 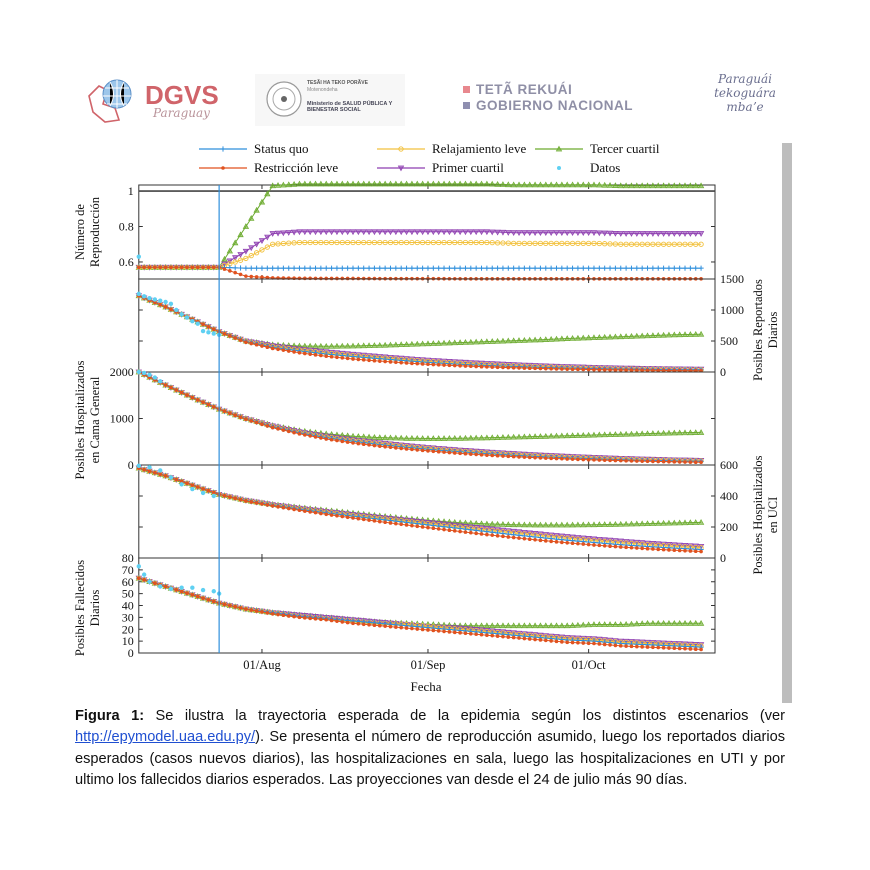 I want to click on scrollbar, so click(x=787, y=423).